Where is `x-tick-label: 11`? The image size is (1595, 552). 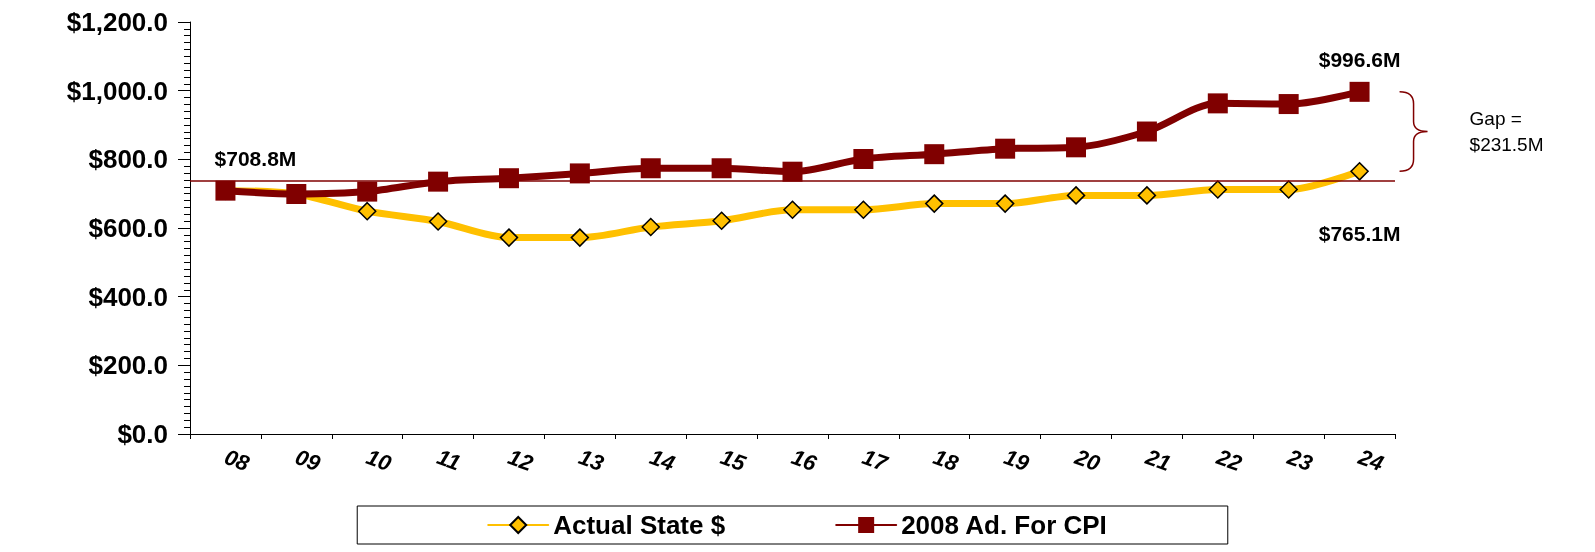
x-tick-label: 11 is located at coordinates (448, 460).